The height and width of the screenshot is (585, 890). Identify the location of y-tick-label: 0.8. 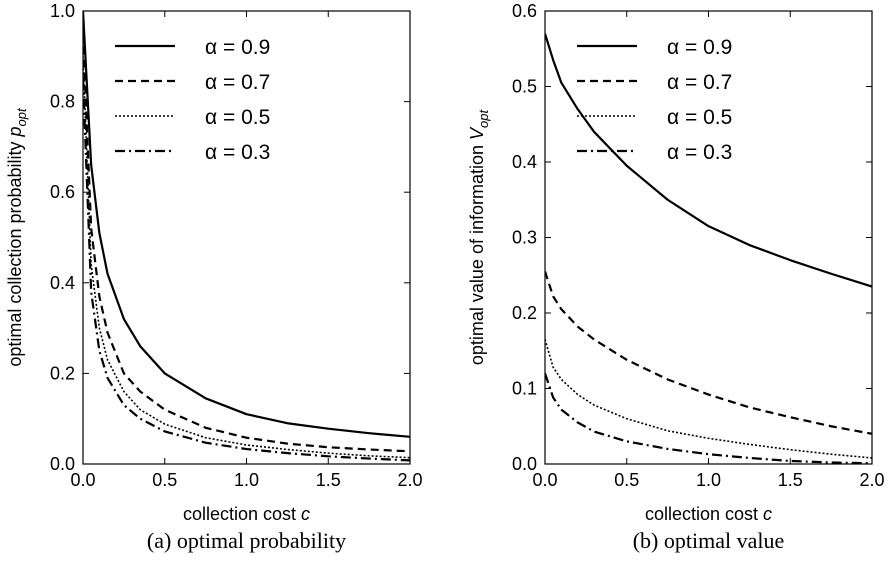
(62, 102).